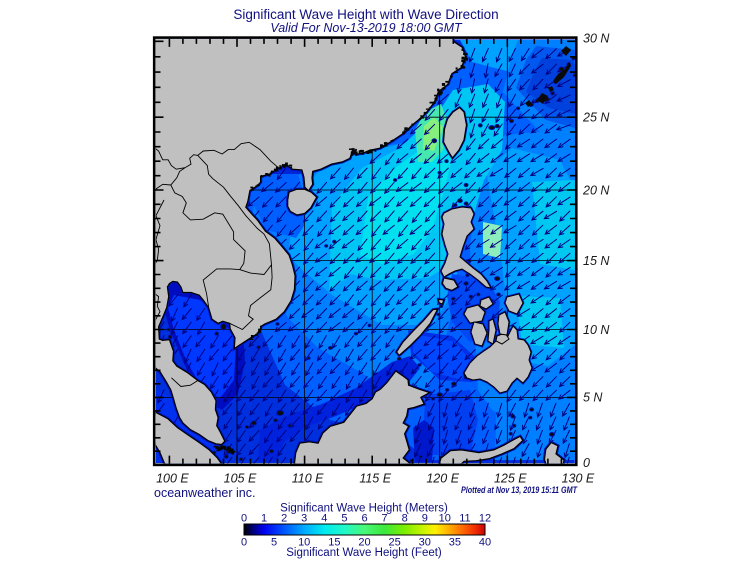 The width and height of the screenshot is (755, 565). I want to click on svg-text: 20 N, so click(596, 190).